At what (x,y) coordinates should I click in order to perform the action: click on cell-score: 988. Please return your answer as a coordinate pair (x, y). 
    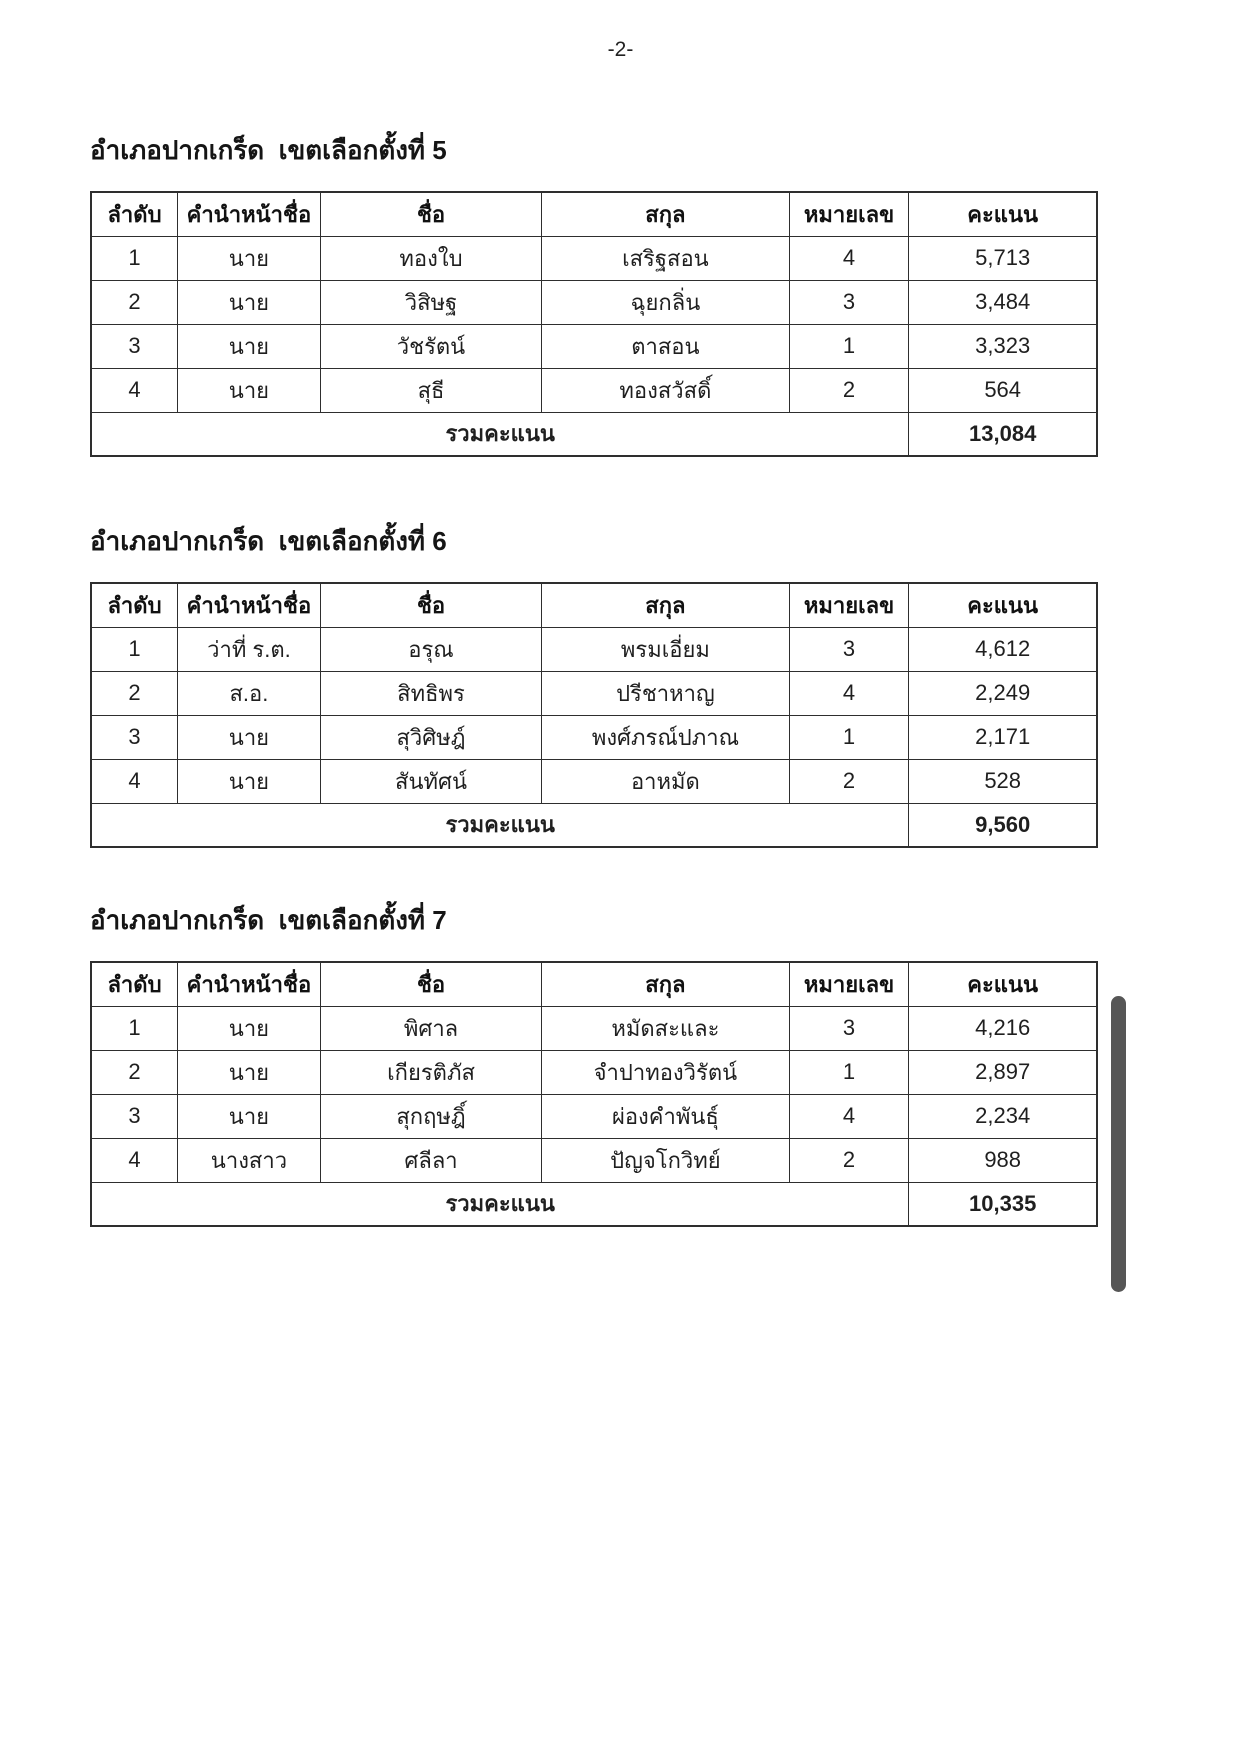
    Looking at the image, I should click on (1003, 1160).